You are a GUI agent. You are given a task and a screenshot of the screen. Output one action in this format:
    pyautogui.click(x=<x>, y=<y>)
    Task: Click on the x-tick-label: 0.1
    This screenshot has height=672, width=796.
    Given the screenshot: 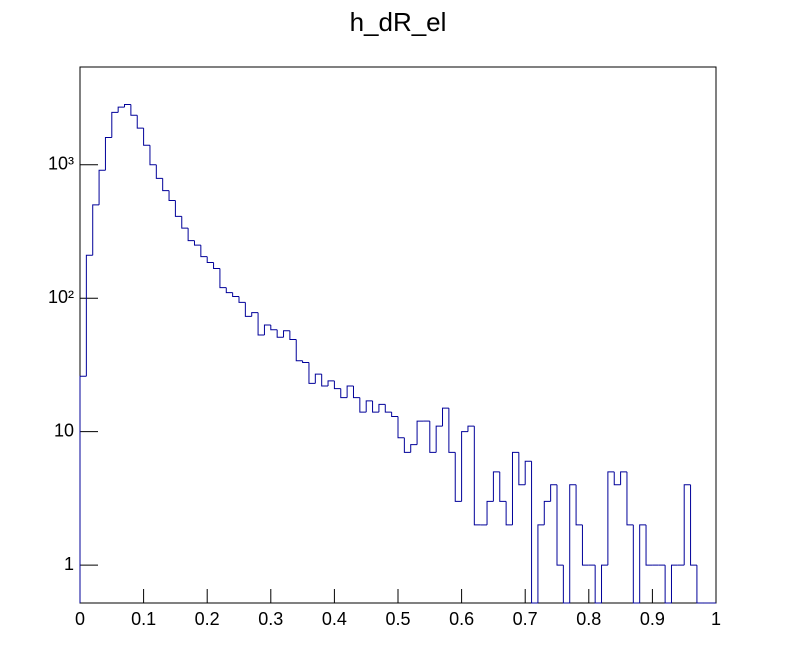 What is the action you would take?
    pyautogui.click(x=143, y=619)
    